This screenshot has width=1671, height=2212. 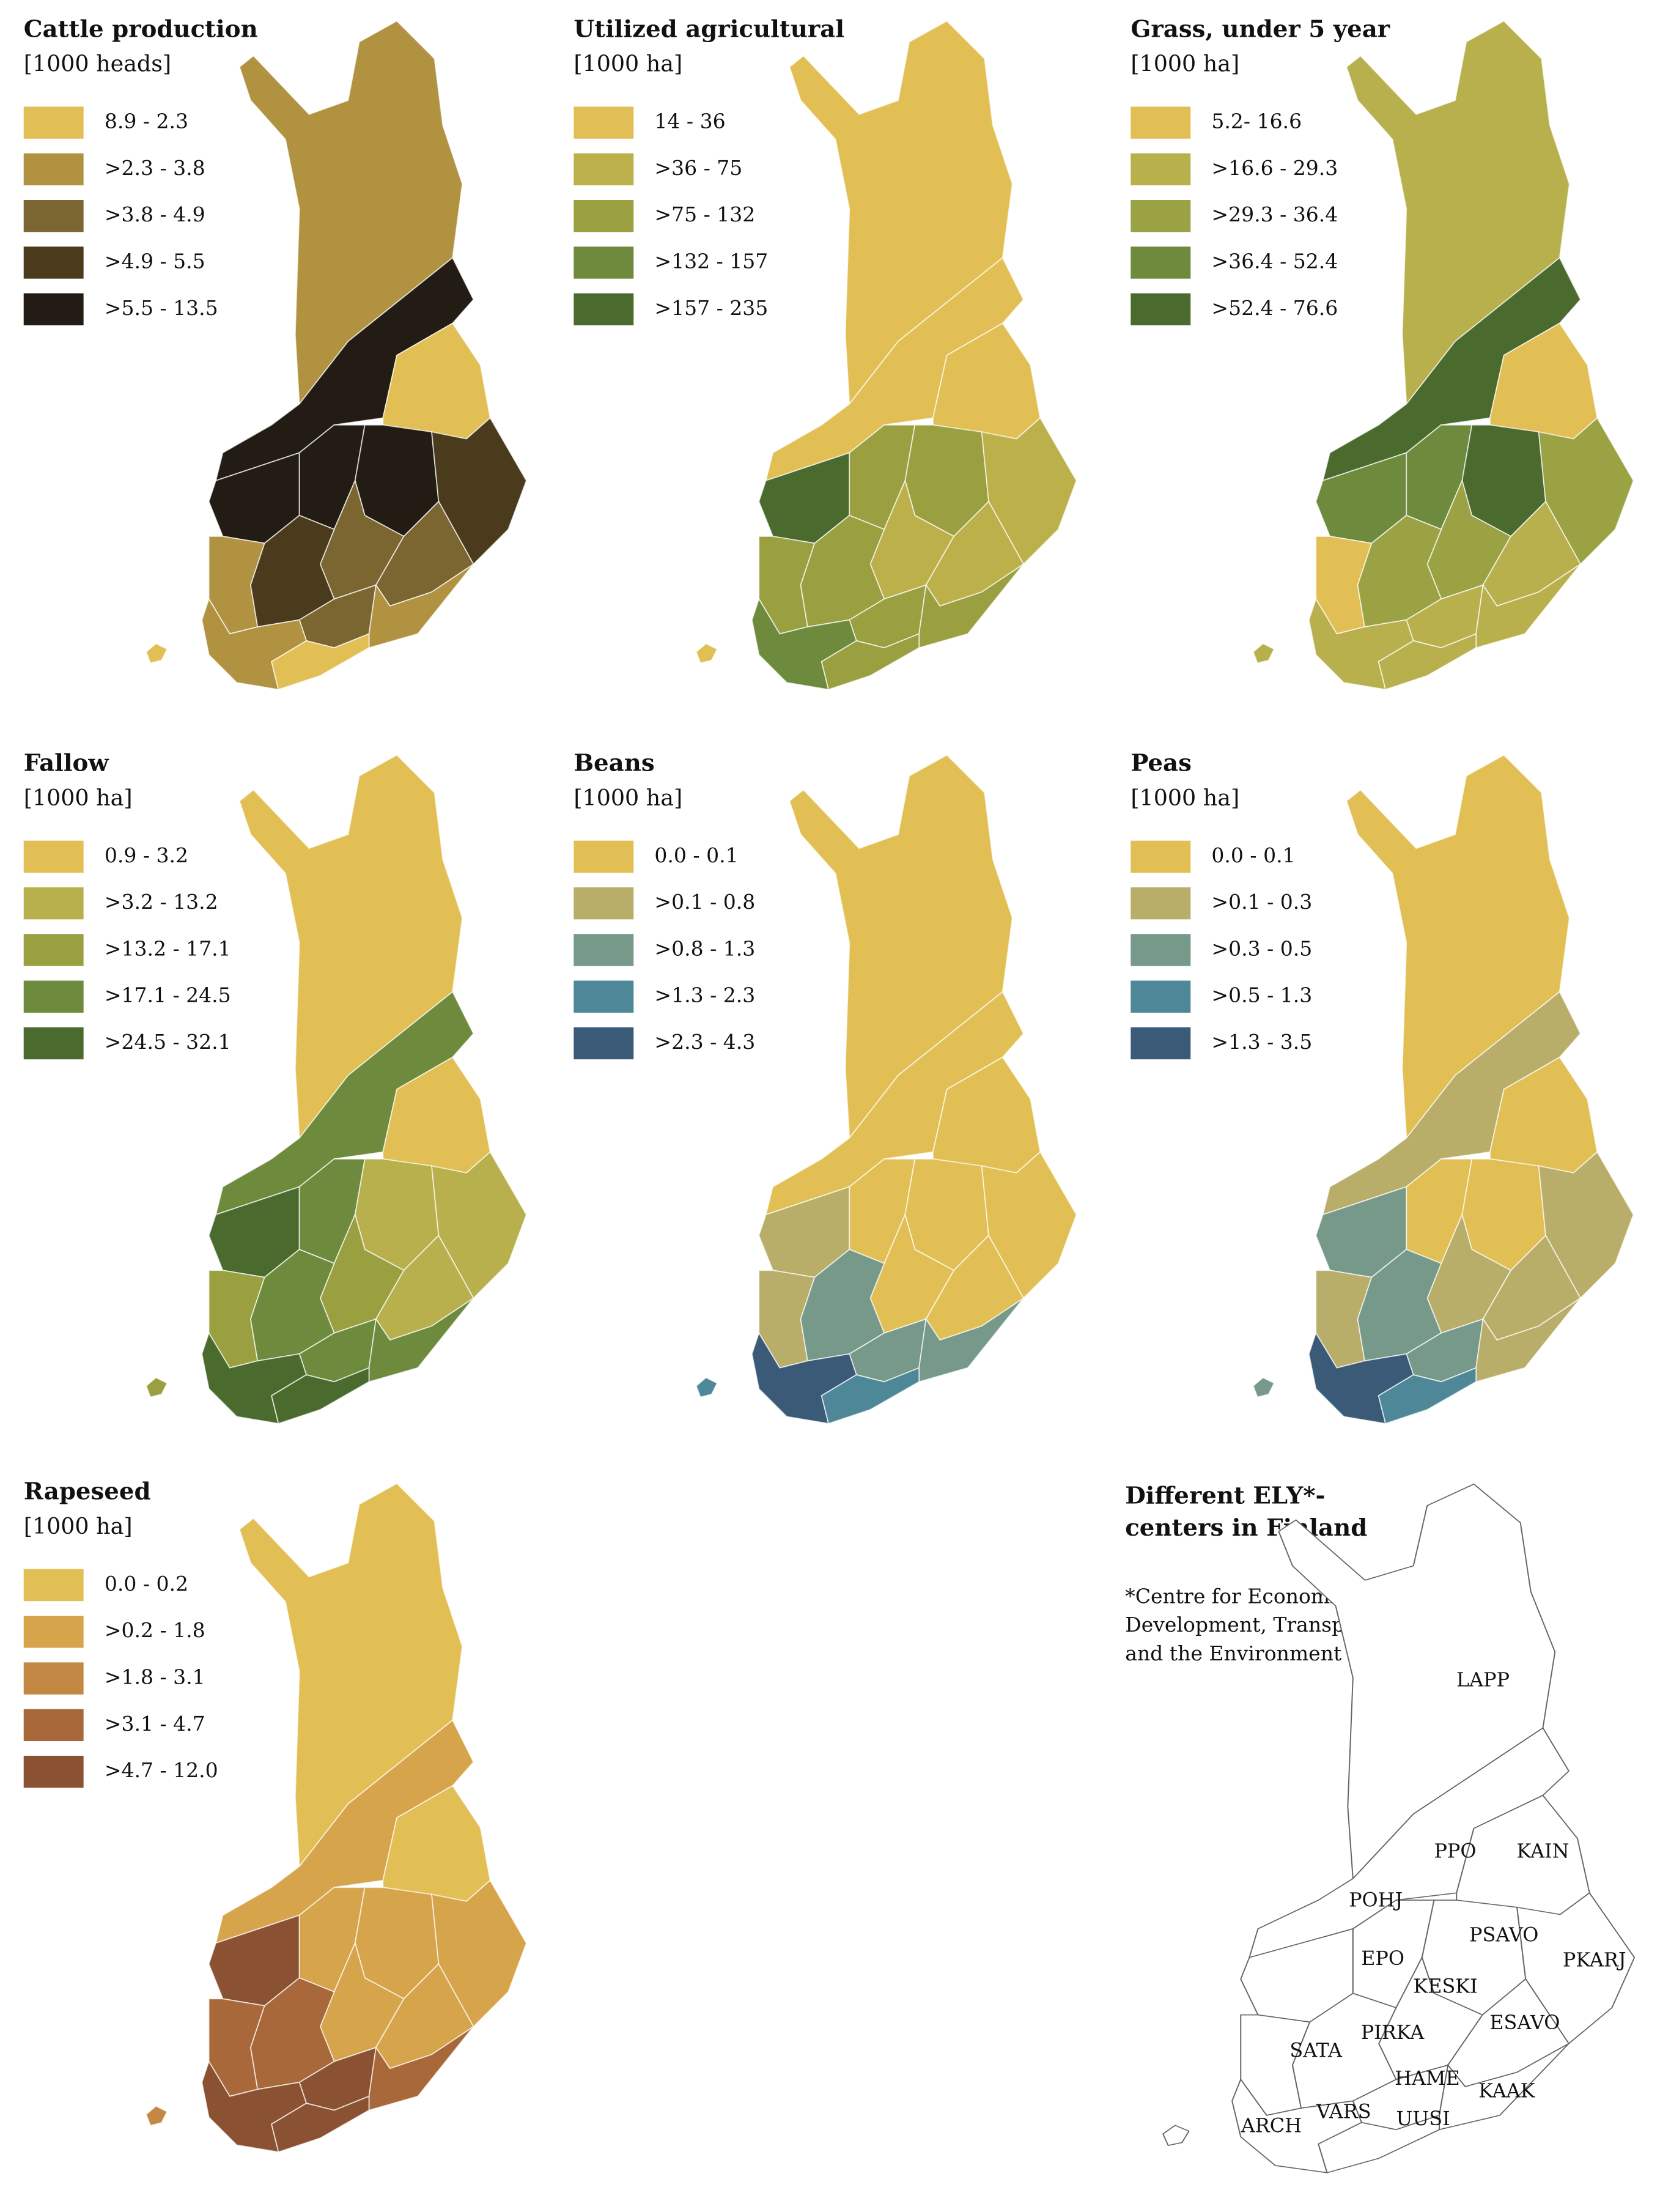 I want to click on legend-label: >75 - 132, so click(x=704, y=214).